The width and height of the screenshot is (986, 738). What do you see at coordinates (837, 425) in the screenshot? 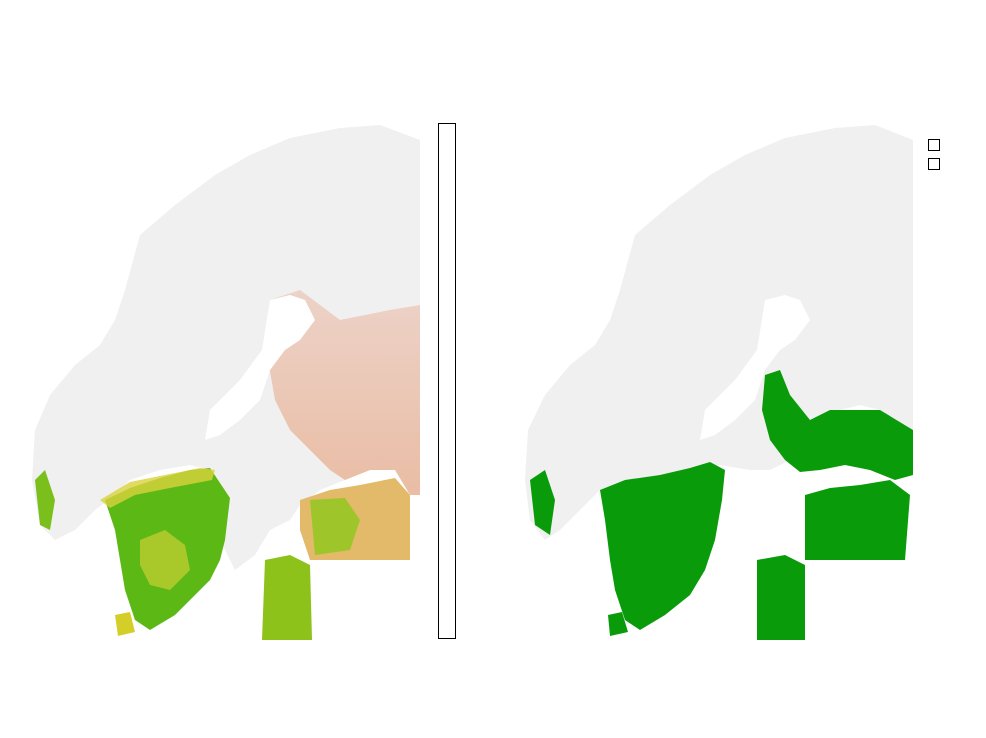
I see `presence-finland` at bounding box center [837, 425].